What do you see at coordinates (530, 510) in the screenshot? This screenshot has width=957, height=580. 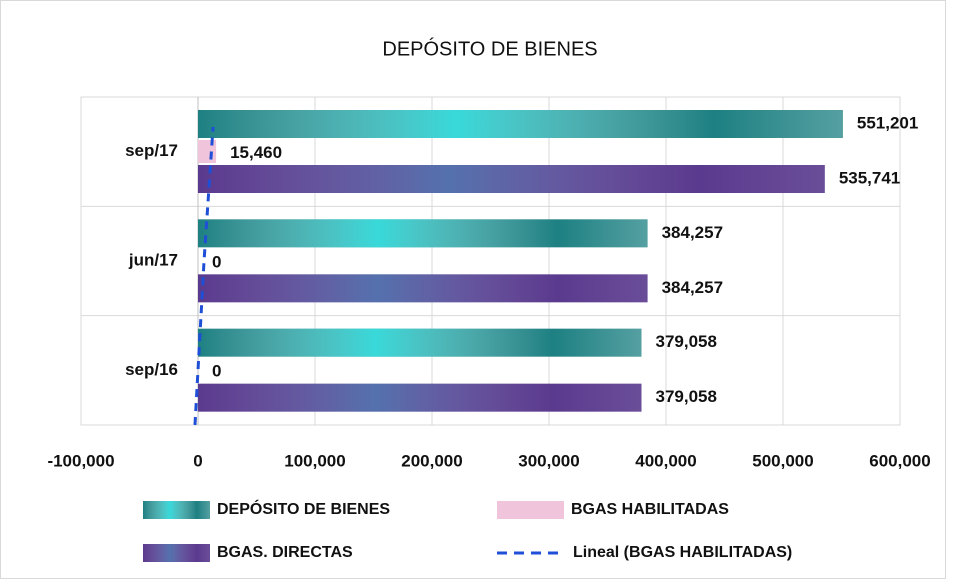 I see `legend-swatch` at bounding box center [530, 510].